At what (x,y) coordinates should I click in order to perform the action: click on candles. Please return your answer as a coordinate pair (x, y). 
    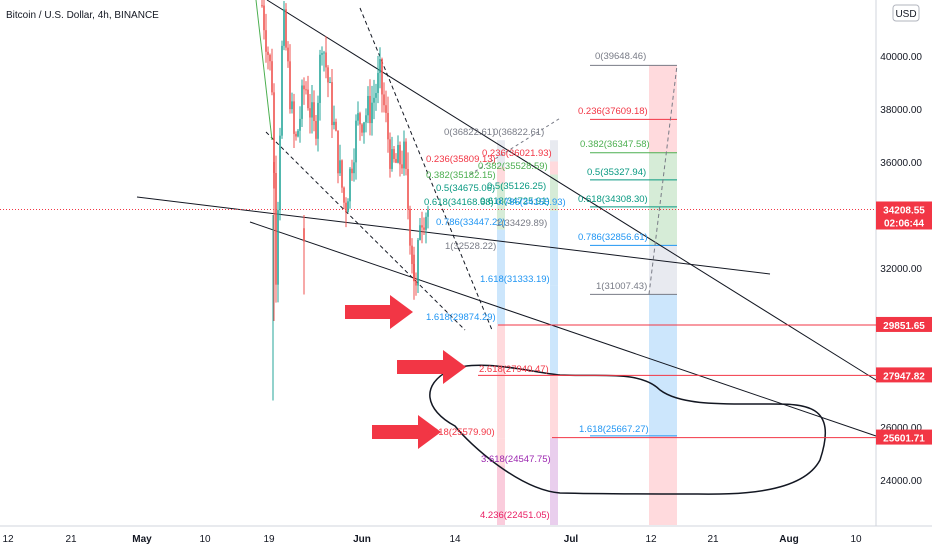
    Looking at the image, I should click on (345, 200).